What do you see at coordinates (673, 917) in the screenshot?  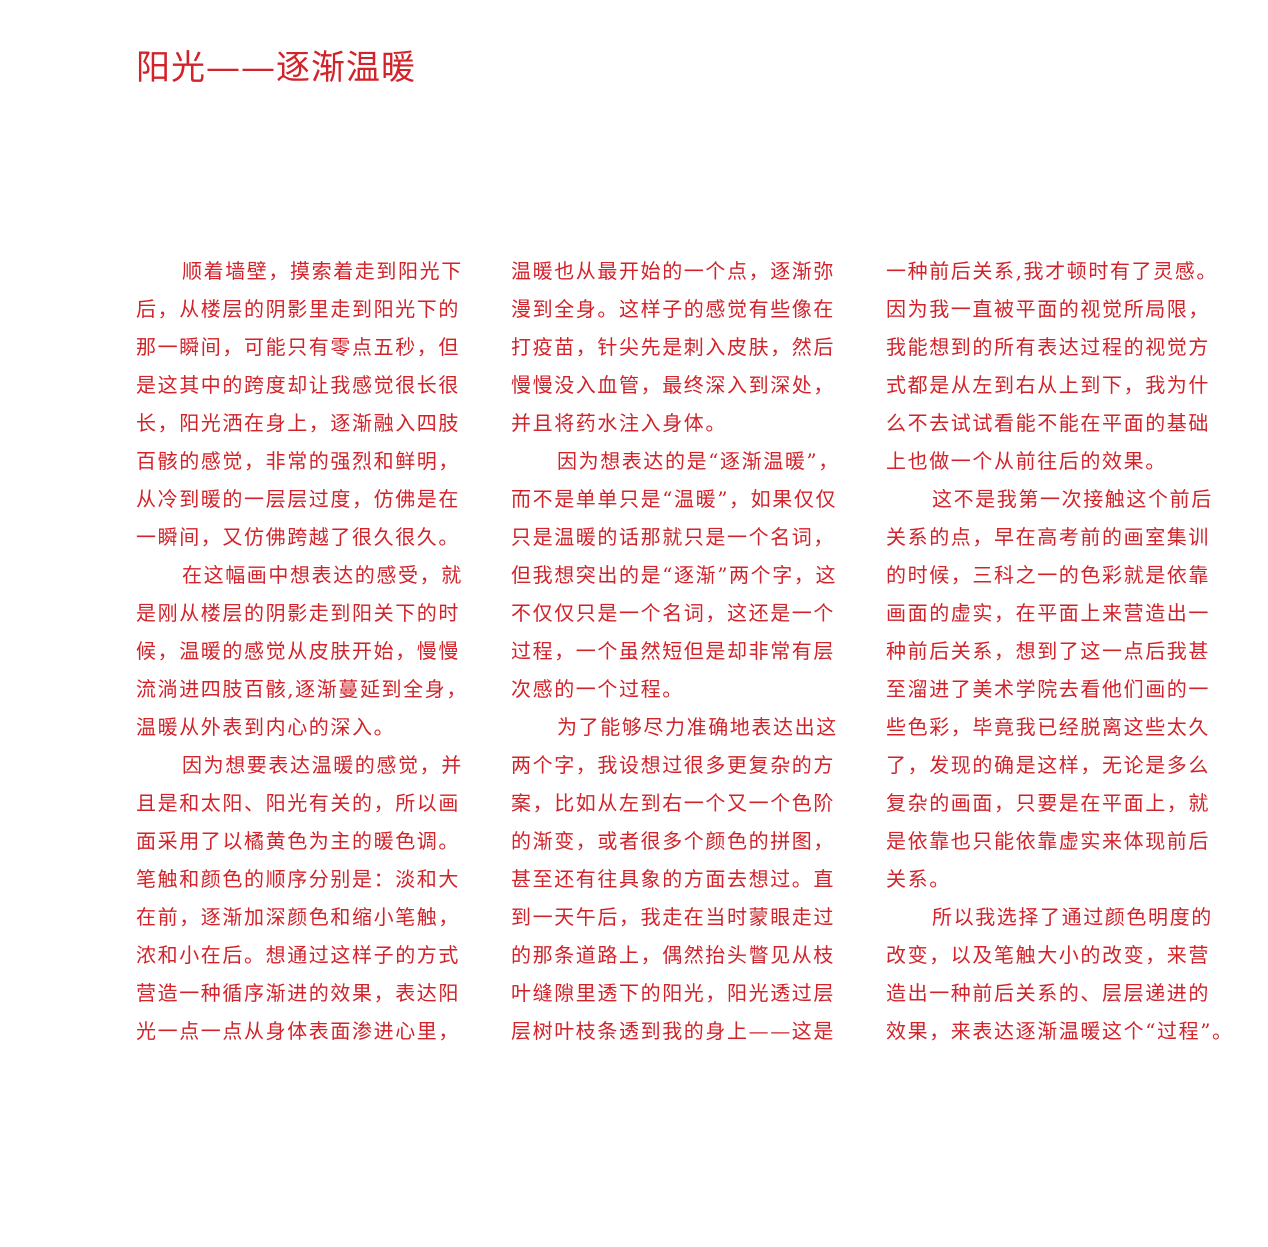 I see `text-line: 到一天午后，我走在当时蒙眼走过` at bounding box center [673, 917].